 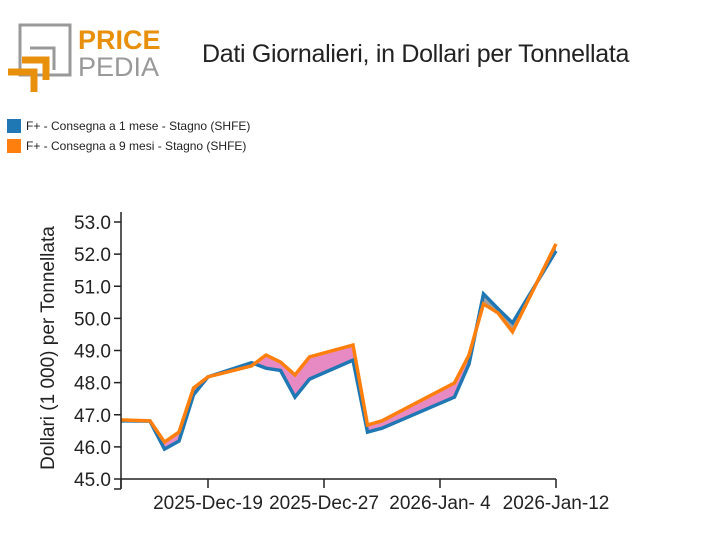 What do you see at coordinates (136, 146) in the screenshot?
I see `legend-label: F+ - Consegna a 9 mesi - Stagno (SHFE)` at bounding box center [136, 146].